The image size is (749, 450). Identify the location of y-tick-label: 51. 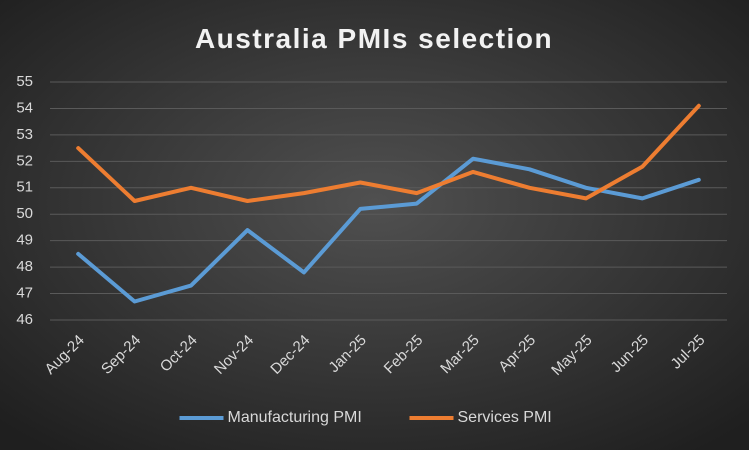
(24, 187).